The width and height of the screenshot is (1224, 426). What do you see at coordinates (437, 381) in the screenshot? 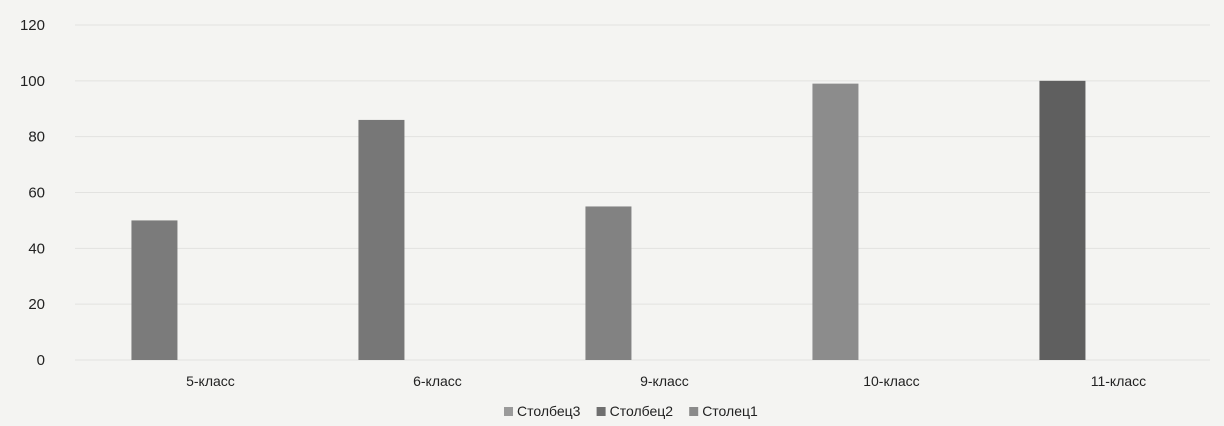
I see `x-tick-label-2: 6-класс` at bounding box center [437, 381].